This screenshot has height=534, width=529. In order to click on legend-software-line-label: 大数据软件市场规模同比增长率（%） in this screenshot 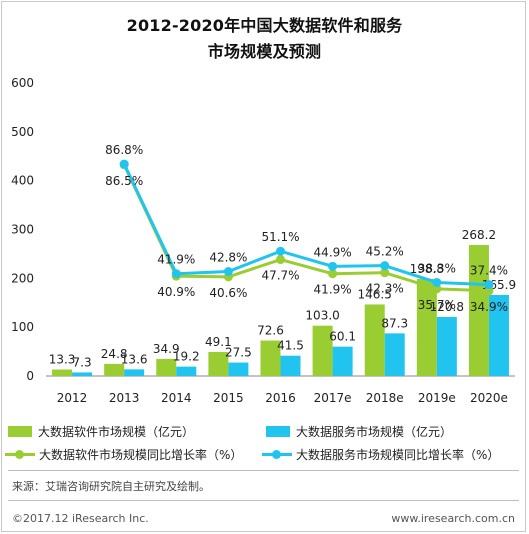, I will do `click(141, 455)`.